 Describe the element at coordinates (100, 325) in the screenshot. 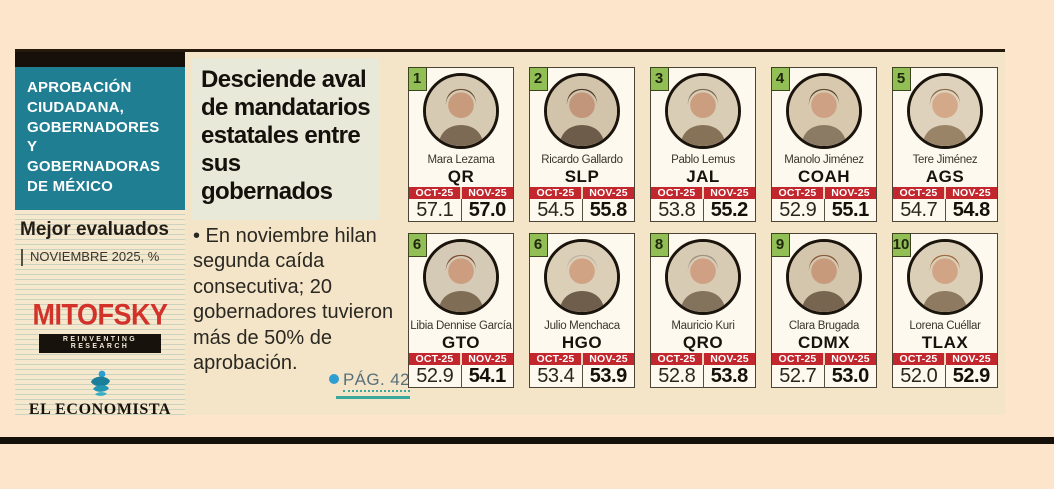

I see `mitofsky-logo: MITOFSKY REINVENTING RESEARCH` at that location.